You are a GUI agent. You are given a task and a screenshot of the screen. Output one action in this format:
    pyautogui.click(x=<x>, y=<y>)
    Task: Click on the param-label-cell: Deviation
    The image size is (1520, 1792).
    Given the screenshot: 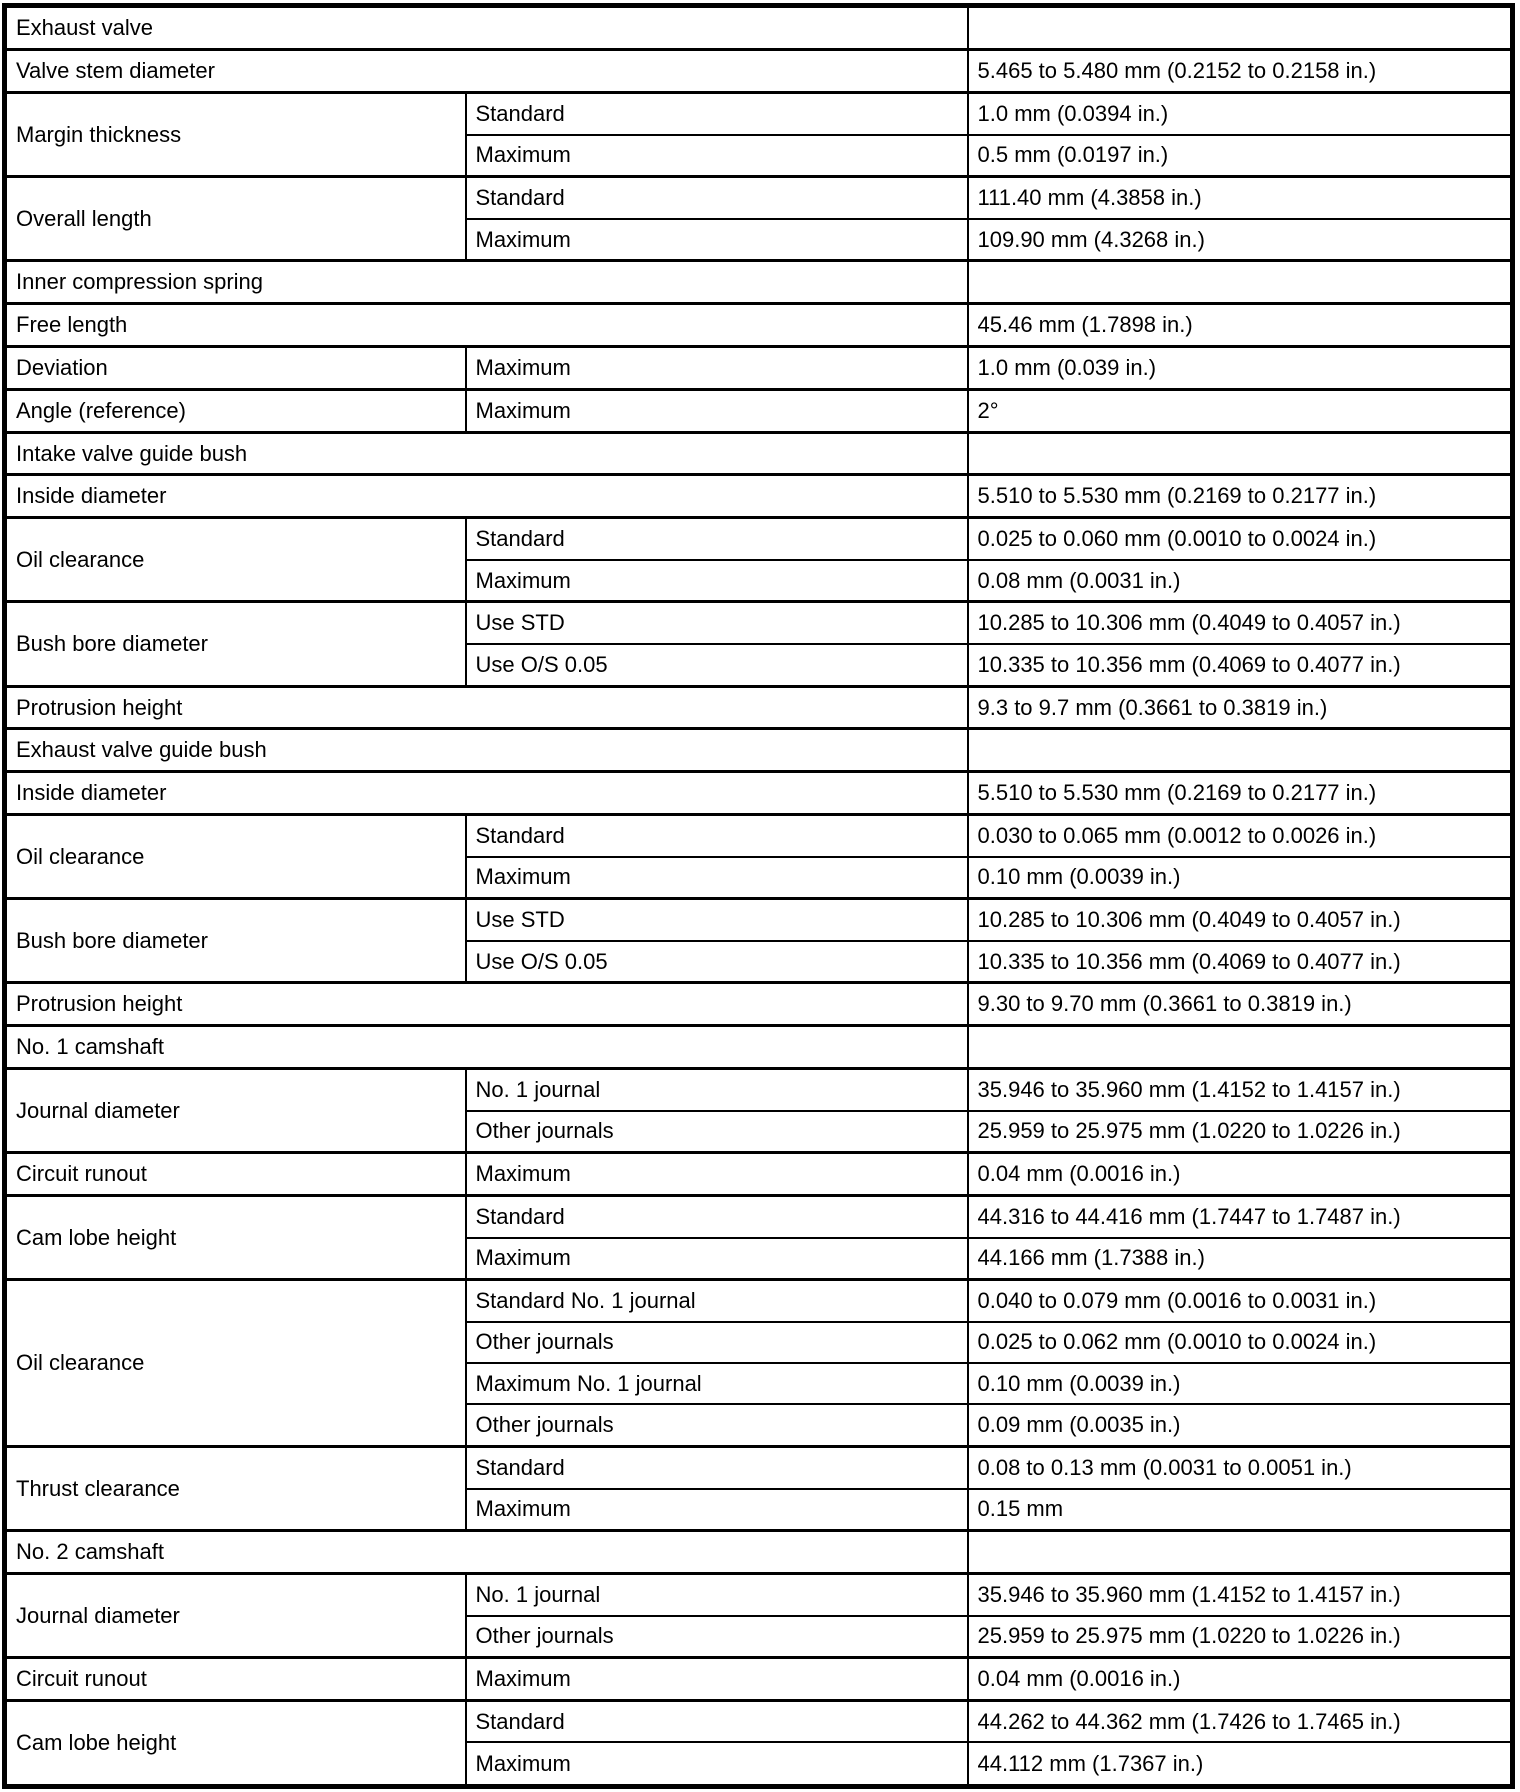 What is the action you would take?
    pyautogui.click(x=235, y=368)
    